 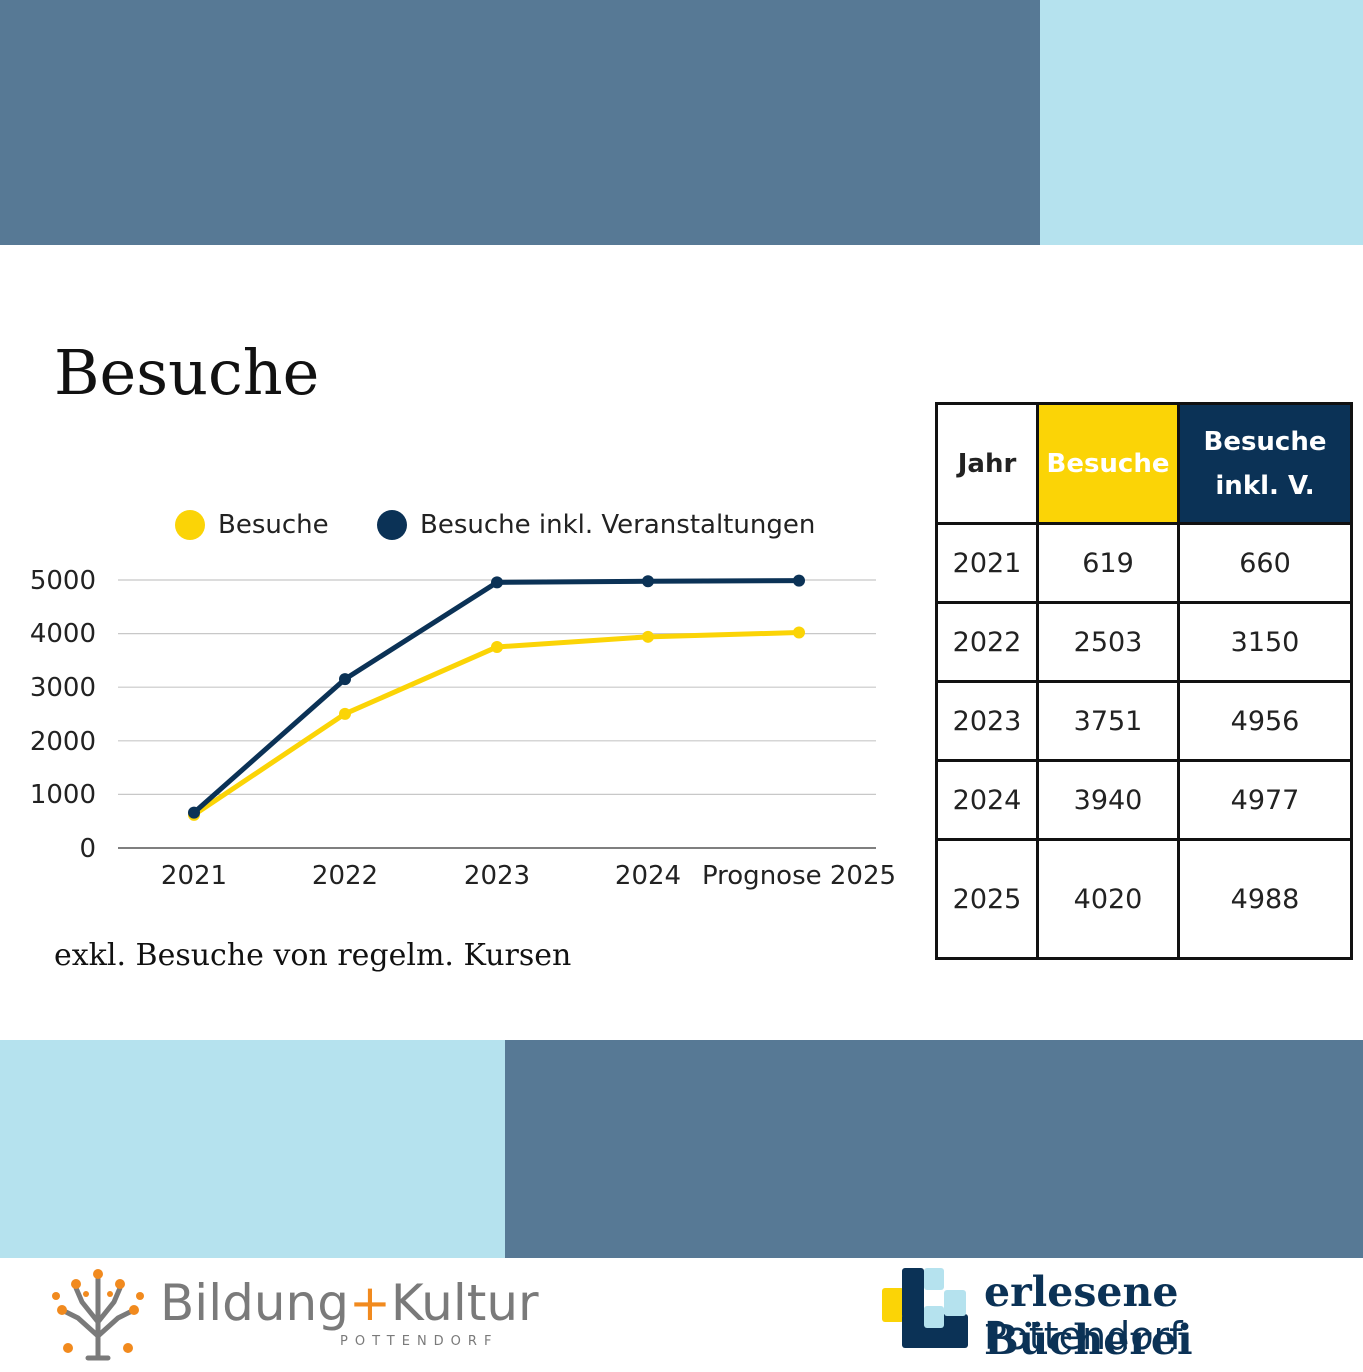 What do you see at coordinates (1265, 463) in the screenshot?
I see `header-besuche-inkl: Besuche inkl. V.` at bounding box center [1265, 463].